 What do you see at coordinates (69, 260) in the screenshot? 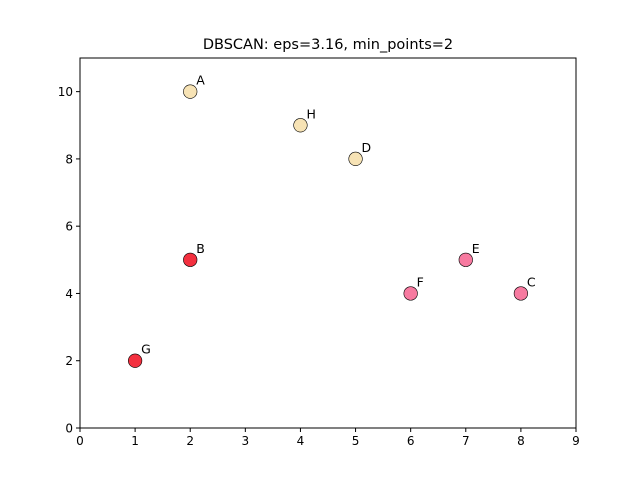
I see `y-axis: 0 2 4 6 8 10` at bounding box center [69, 260].